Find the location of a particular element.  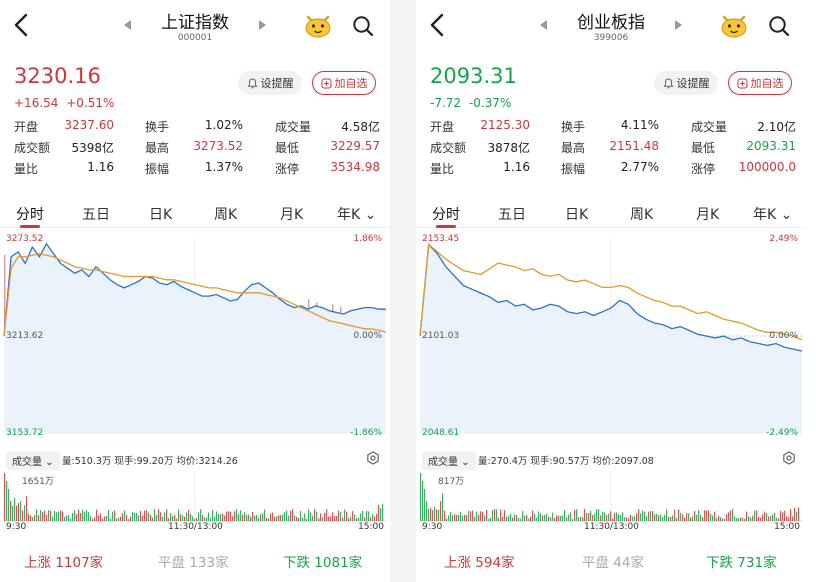

stat-label: 振幅 is located at coordinates (157, 169).